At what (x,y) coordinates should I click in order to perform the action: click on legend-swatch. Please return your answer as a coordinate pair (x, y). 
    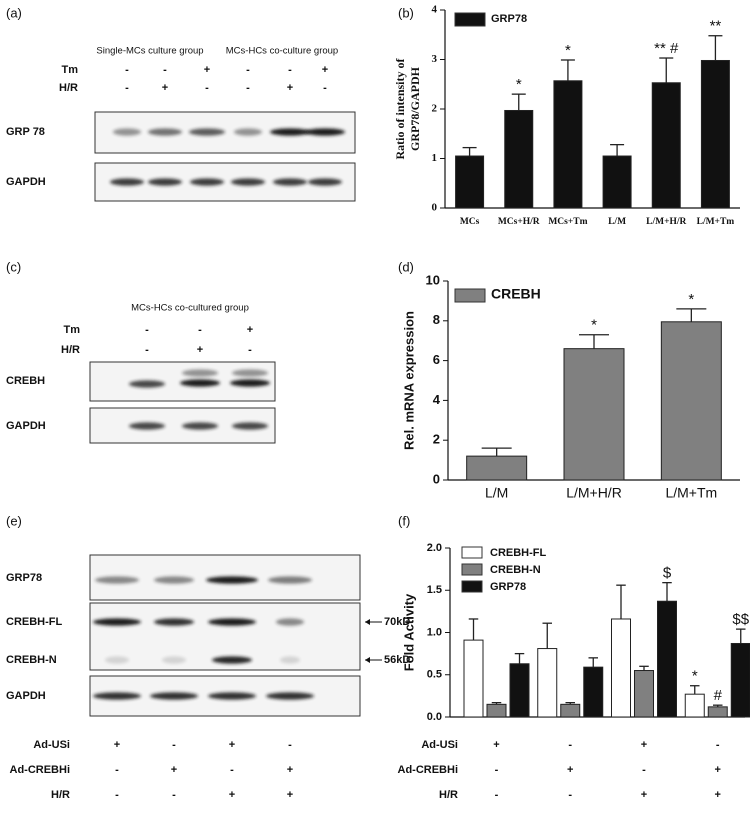
    Looking at the image, I should click on (472, 569).